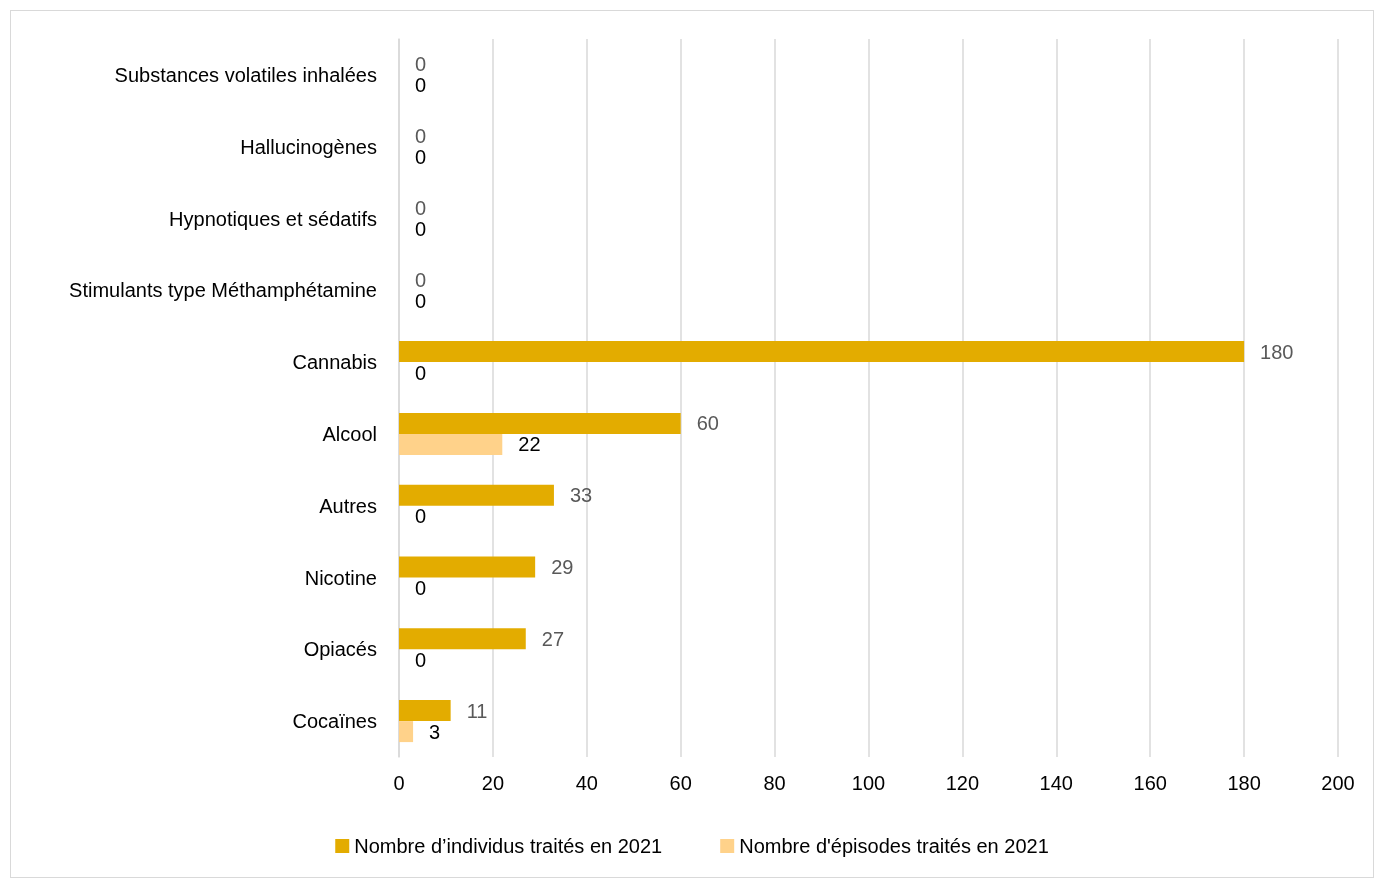 Image resolution: width=1376 pixels, height=880 pixels. I want to click on x-tick-label: 160, so click(1150, 783).